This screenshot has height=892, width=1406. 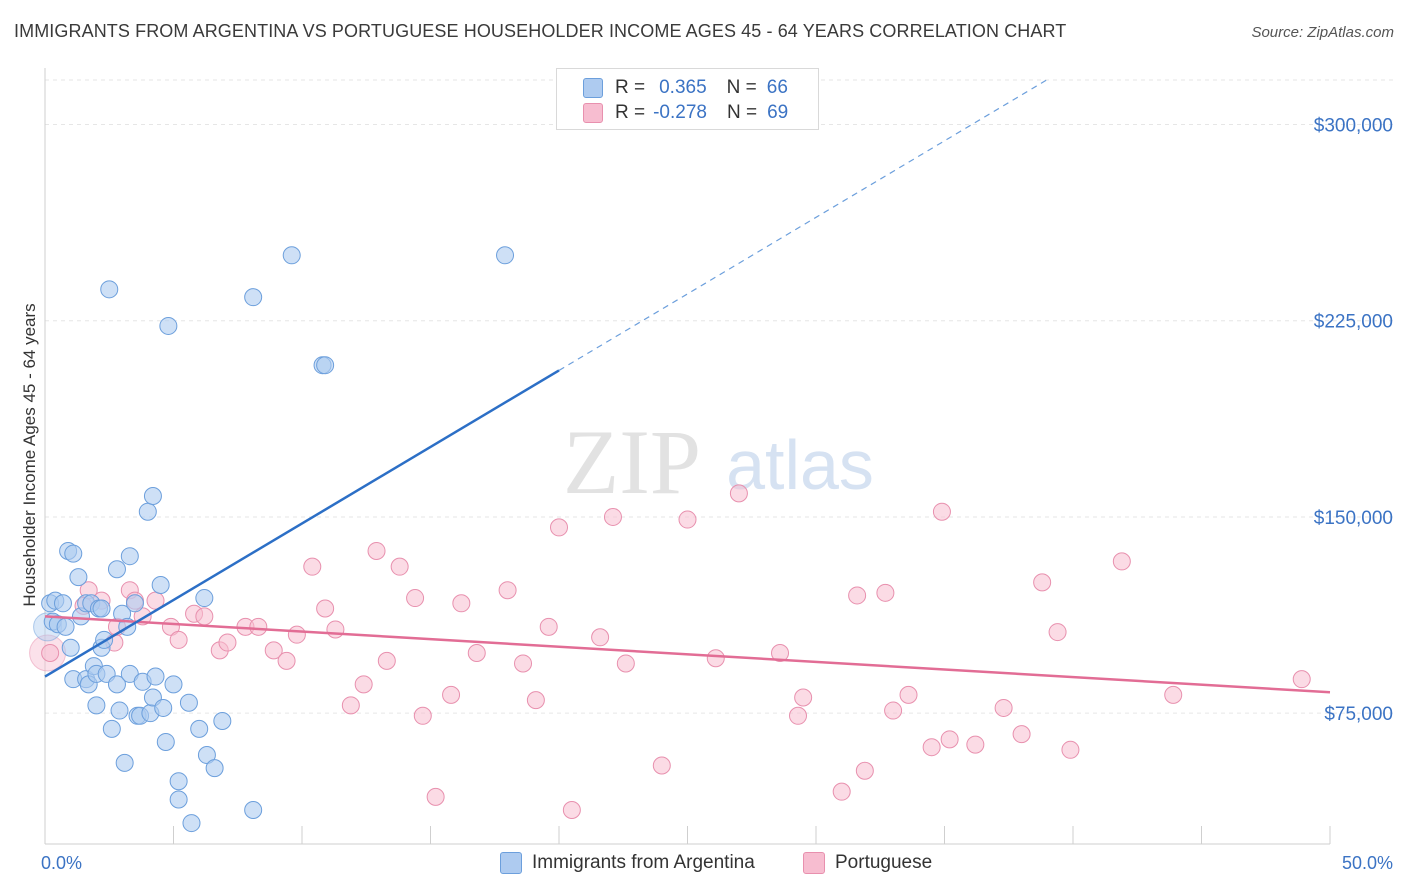 What do you see at coordinates (1353, 322) in the screenshot?
I see `y-tick-label: $225,000` at bounding box center [1353, 322].